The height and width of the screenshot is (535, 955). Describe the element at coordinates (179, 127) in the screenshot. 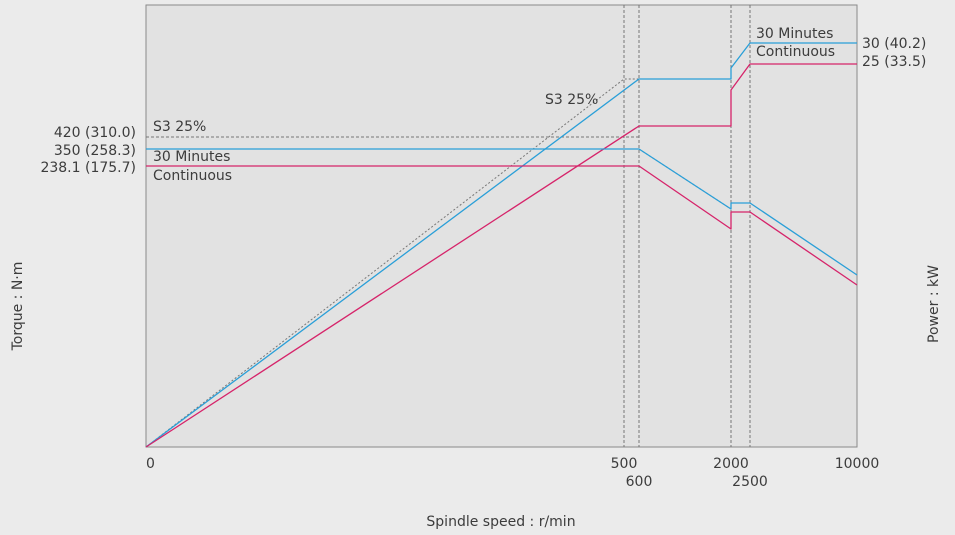

I see `annotation-s3-left: S3 25%` at that location.